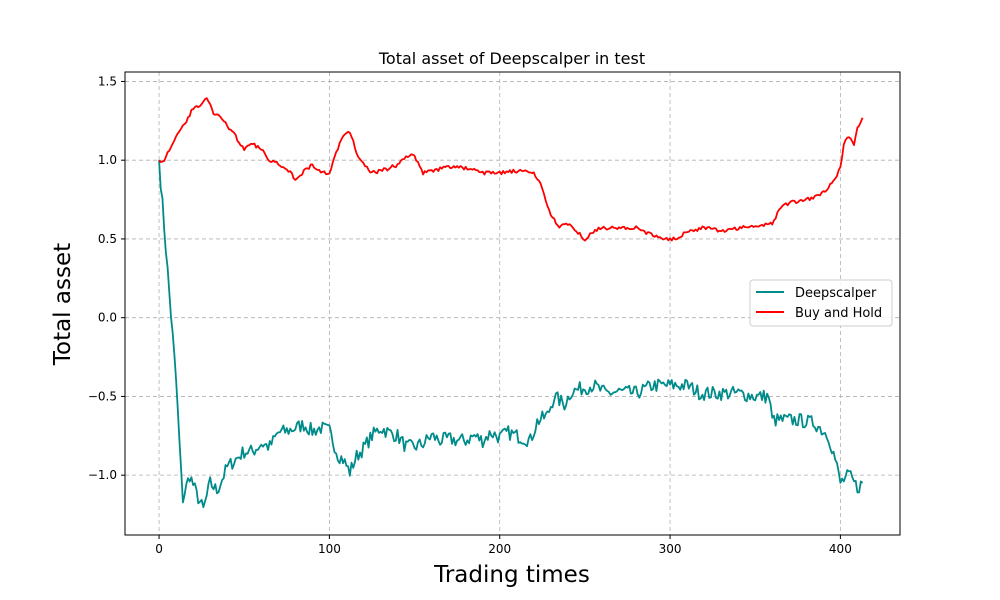 The width and height of the screenshot is (1000, 600). I want to click on legend-box, so click(821, 303).